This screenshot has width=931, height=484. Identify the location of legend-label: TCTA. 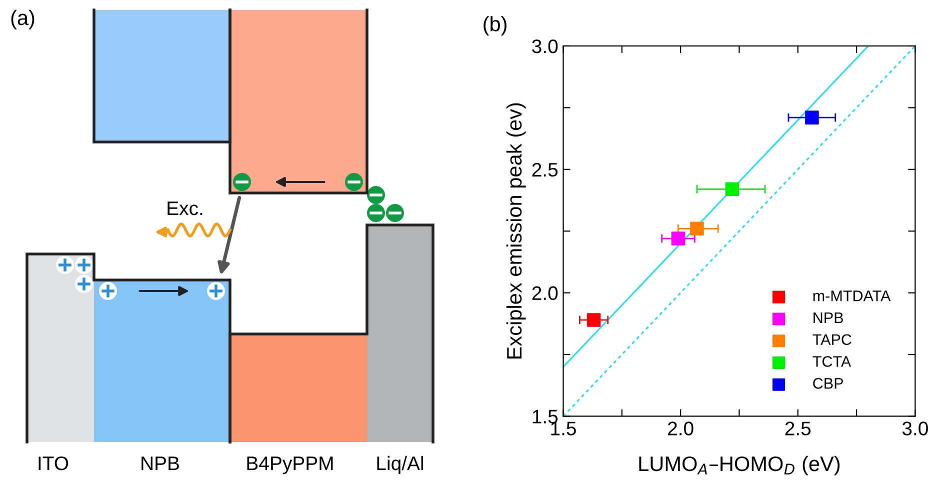
(832, 361).